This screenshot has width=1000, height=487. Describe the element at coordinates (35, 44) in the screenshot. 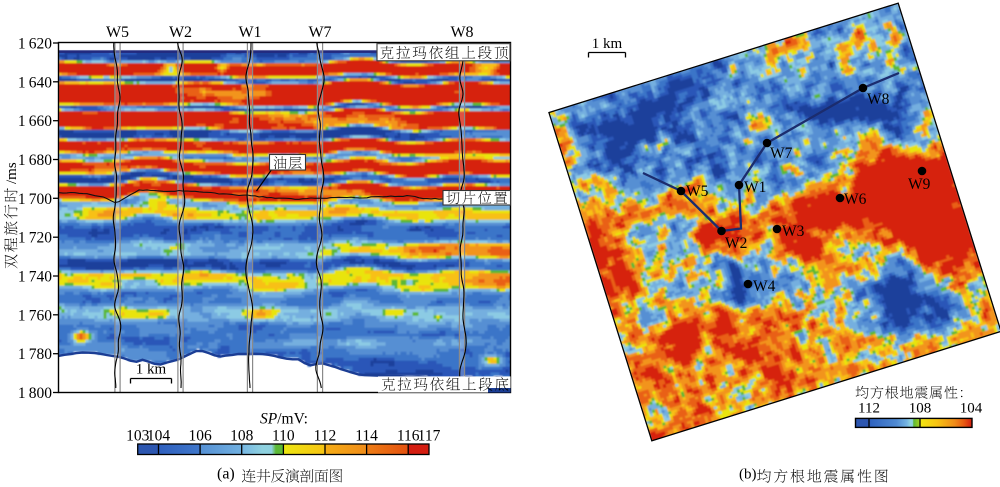

I see `svg-text: 1 620` at that location.